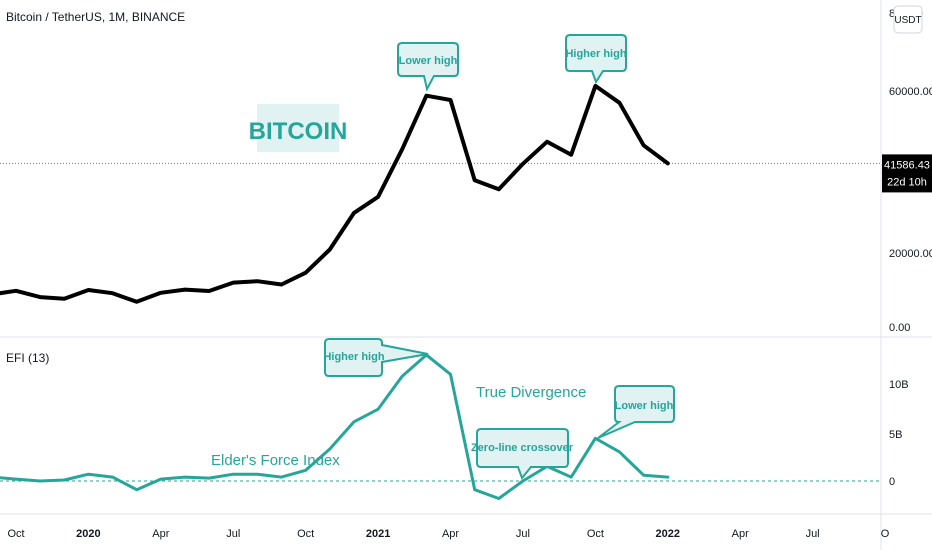 The width and height of the screenshot is (932, 550). I want to click on current-price-label-box, so click(907, 173).